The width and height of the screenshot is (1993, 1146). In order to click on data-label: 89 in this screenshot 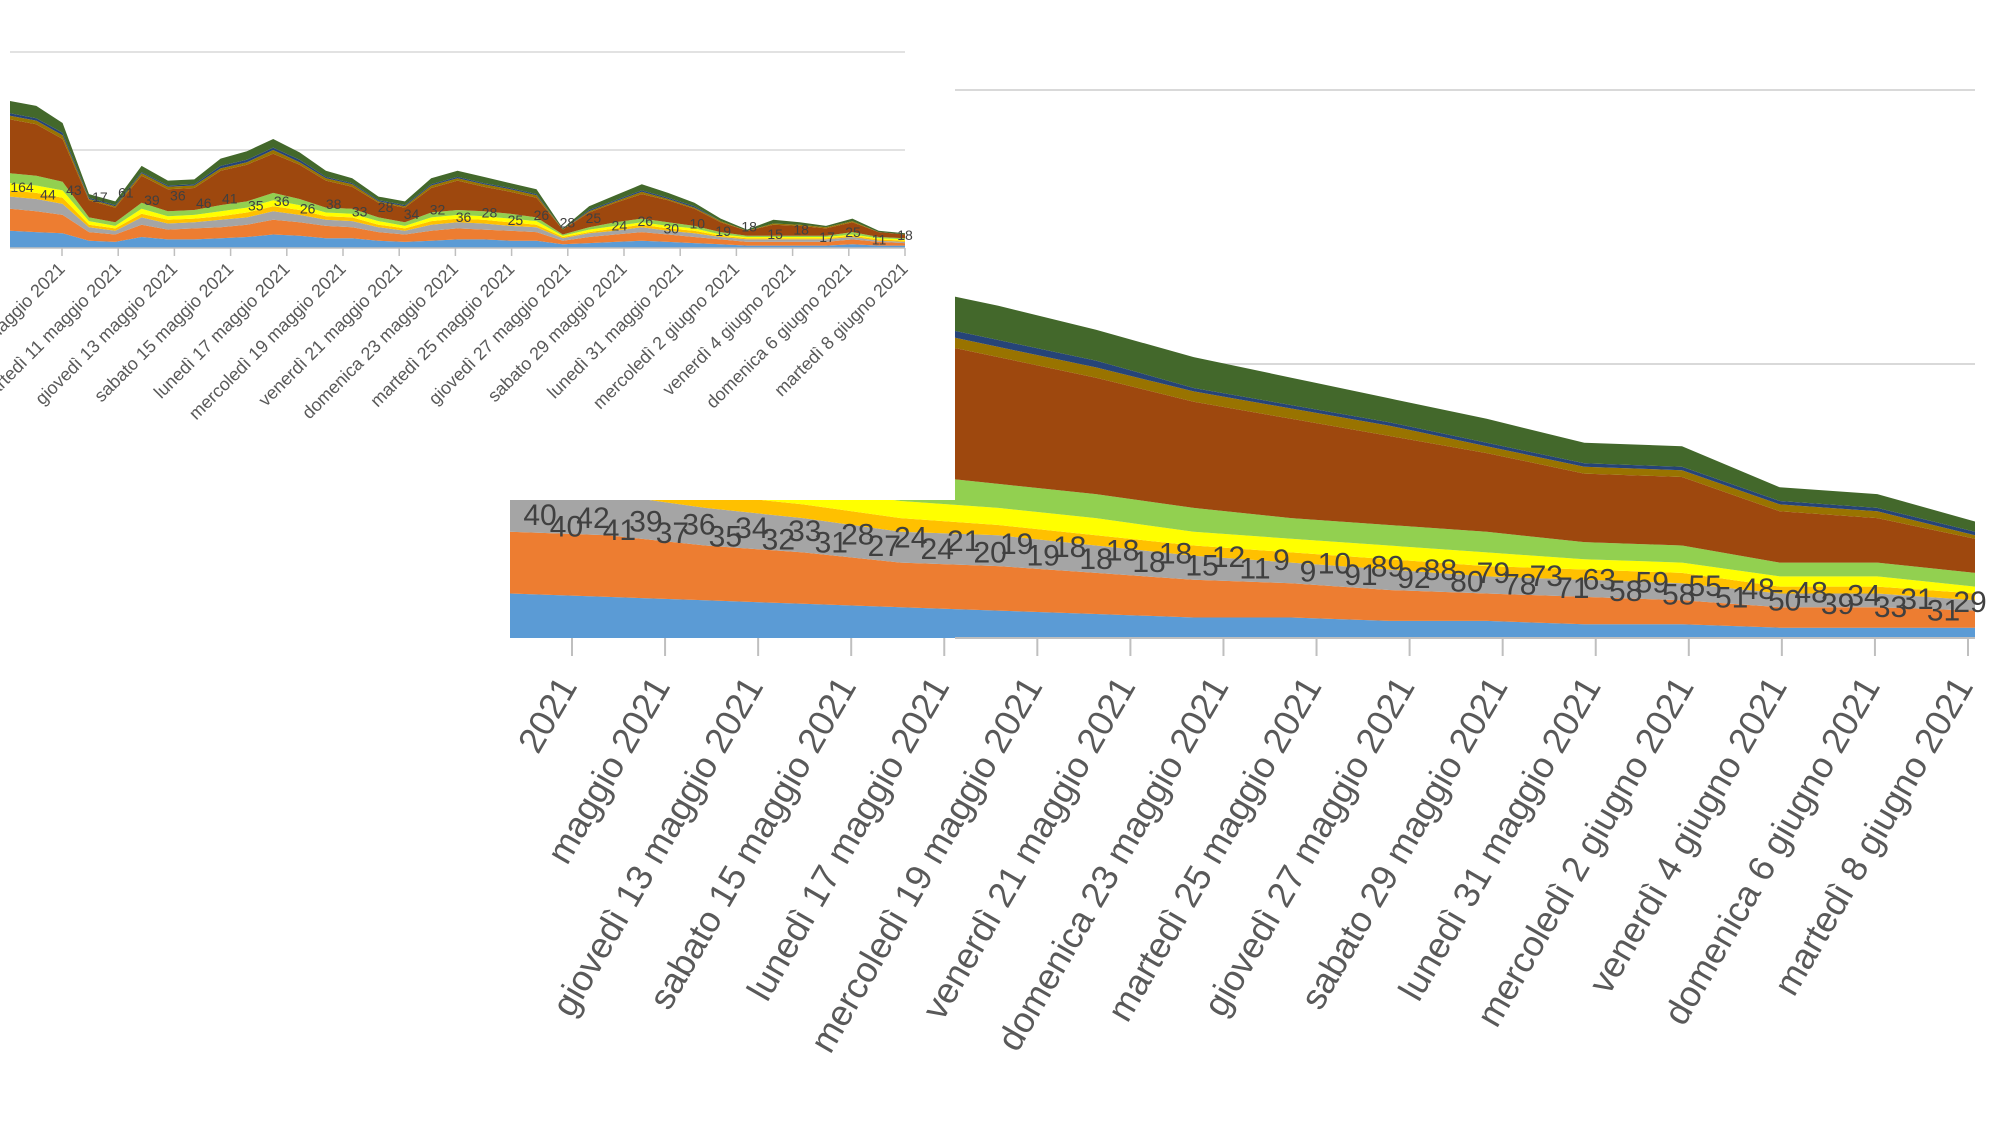, I will do `click(1387, 567)`.